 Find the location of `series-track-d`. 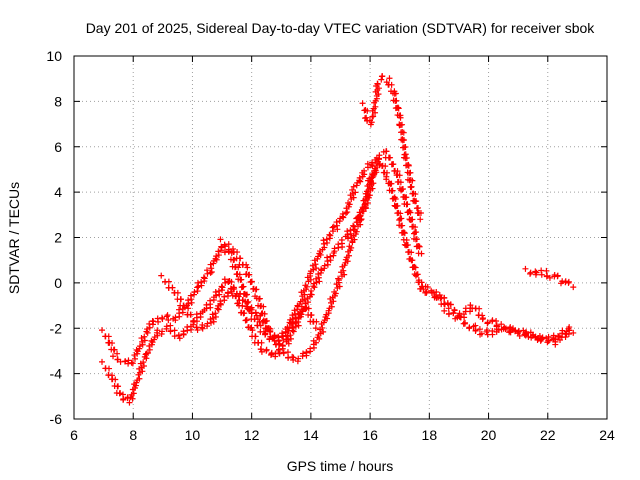

series-track-d is located at coordinates (298, 266).